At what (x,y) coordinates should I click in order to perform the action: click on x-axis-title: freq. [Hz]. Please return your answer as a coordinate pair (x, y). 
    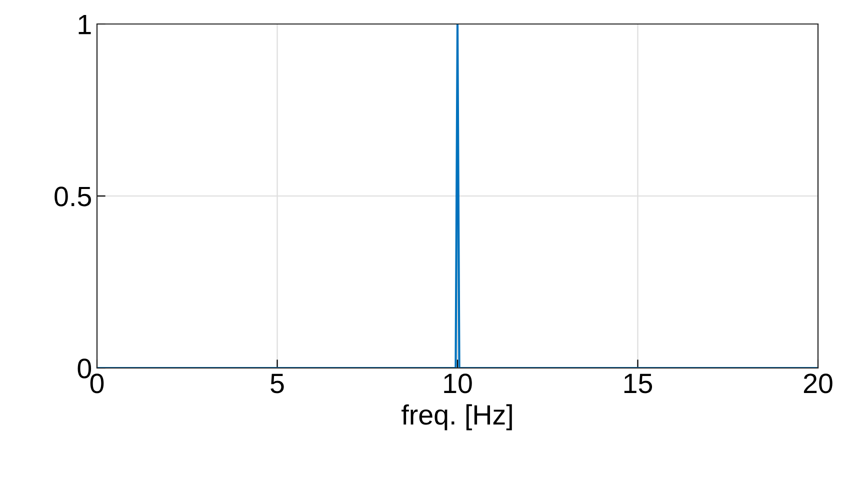
    Looking at the image, I should click on (457, 417).